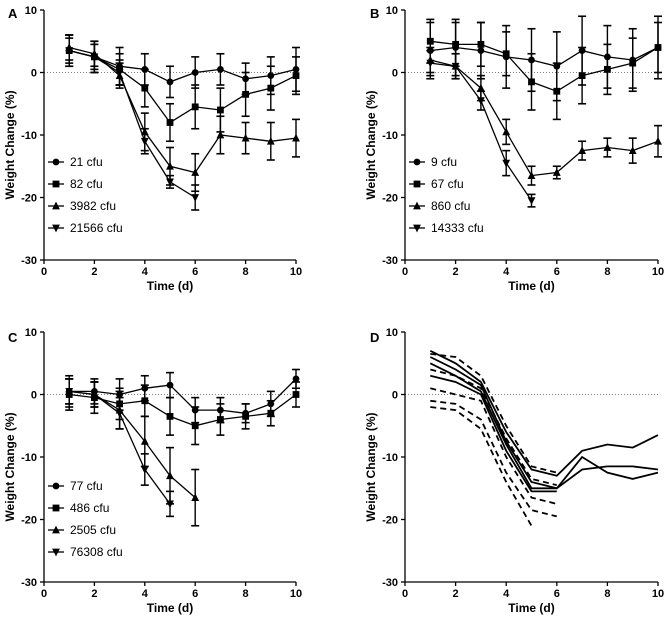 The width and height of the screenshot is (670, 625). Describe the element at coordinates (31, 333) in the screenshot. I see `y-tick-label: 10` at that location.